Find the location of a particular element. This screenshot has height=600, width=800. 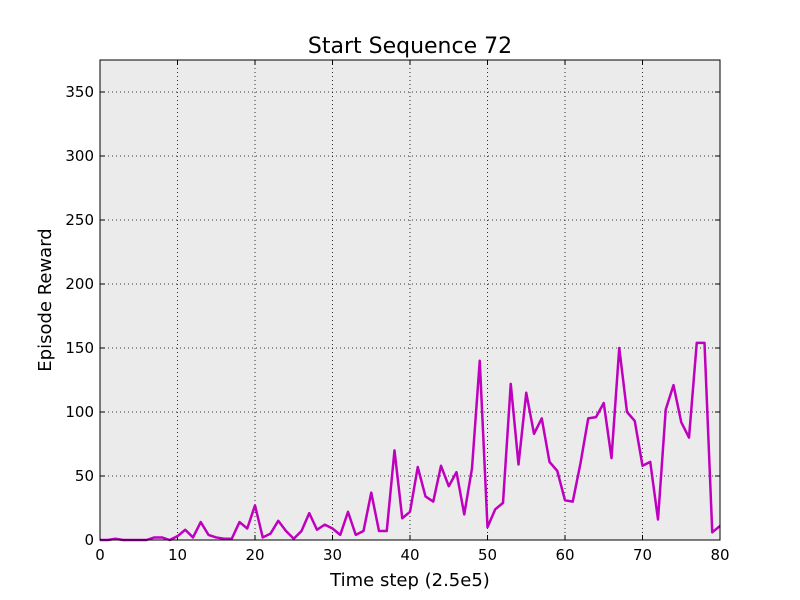

y-tick-label: 100 is located at coordinates (79, 412).